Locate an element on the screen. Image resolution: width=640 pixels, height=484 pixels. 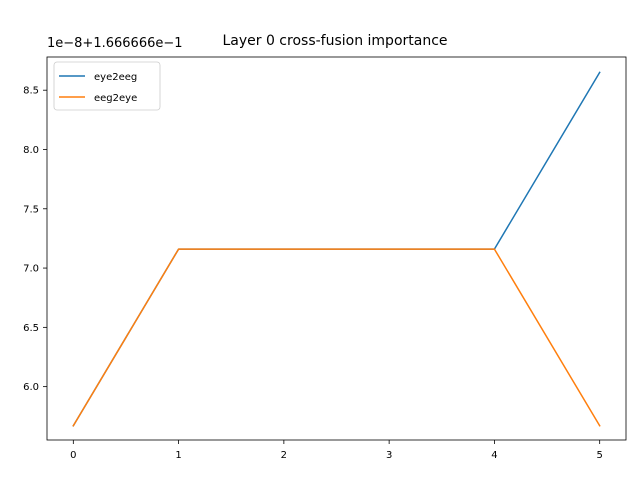
y-tick-label: 6.0 is located at coordinates (31, 387).